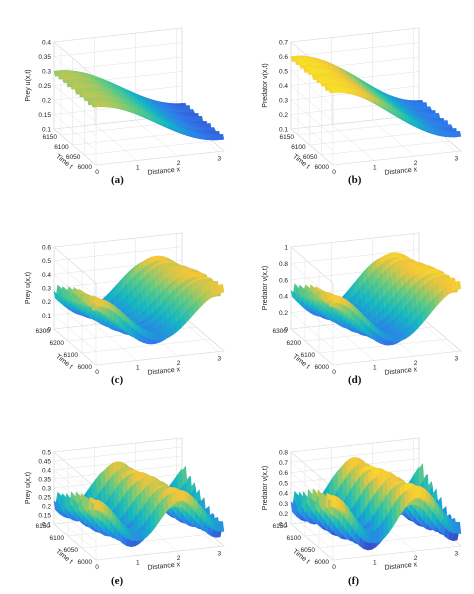 The width and height of the screenshot is (474, 594). Describe the element at coordinates (286, 248) in the screenshot. I see `z-tick-label: 1` at that location.